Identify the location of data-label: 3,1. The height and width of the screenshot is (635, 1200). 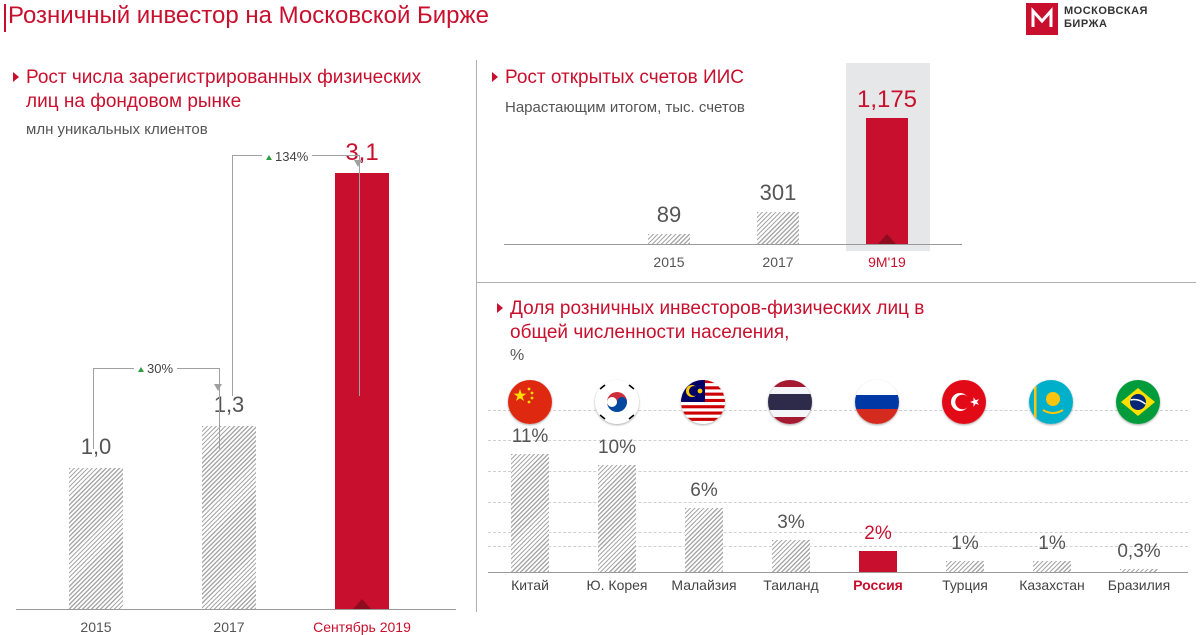
(362, 152).